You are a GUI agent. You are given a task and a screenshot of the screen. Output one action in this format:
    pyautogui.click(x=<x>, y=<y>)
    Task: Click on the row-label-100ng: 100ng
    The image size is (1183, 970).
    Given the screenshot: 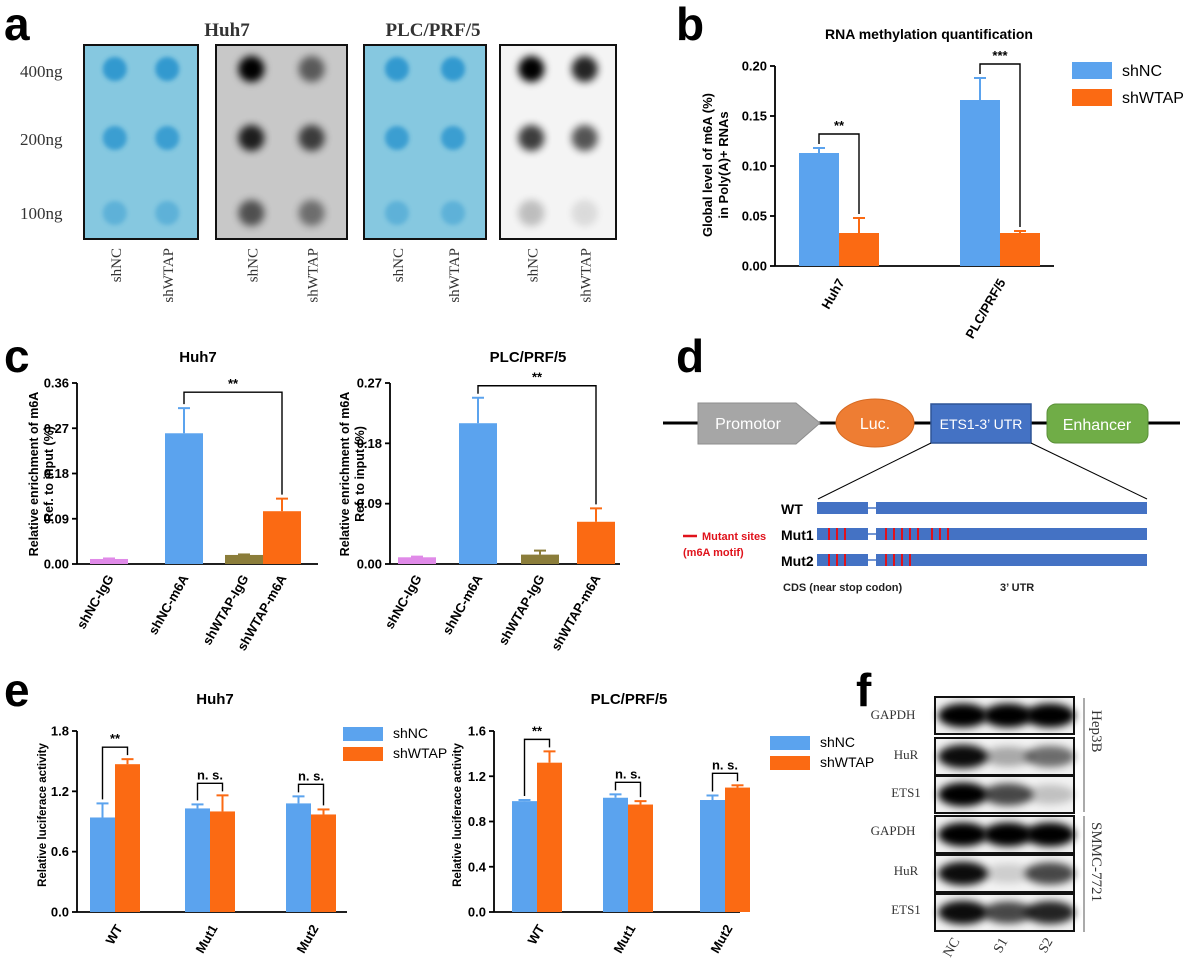 What is the action you would take?
    pyautogui.click(x=41, y=213)
    